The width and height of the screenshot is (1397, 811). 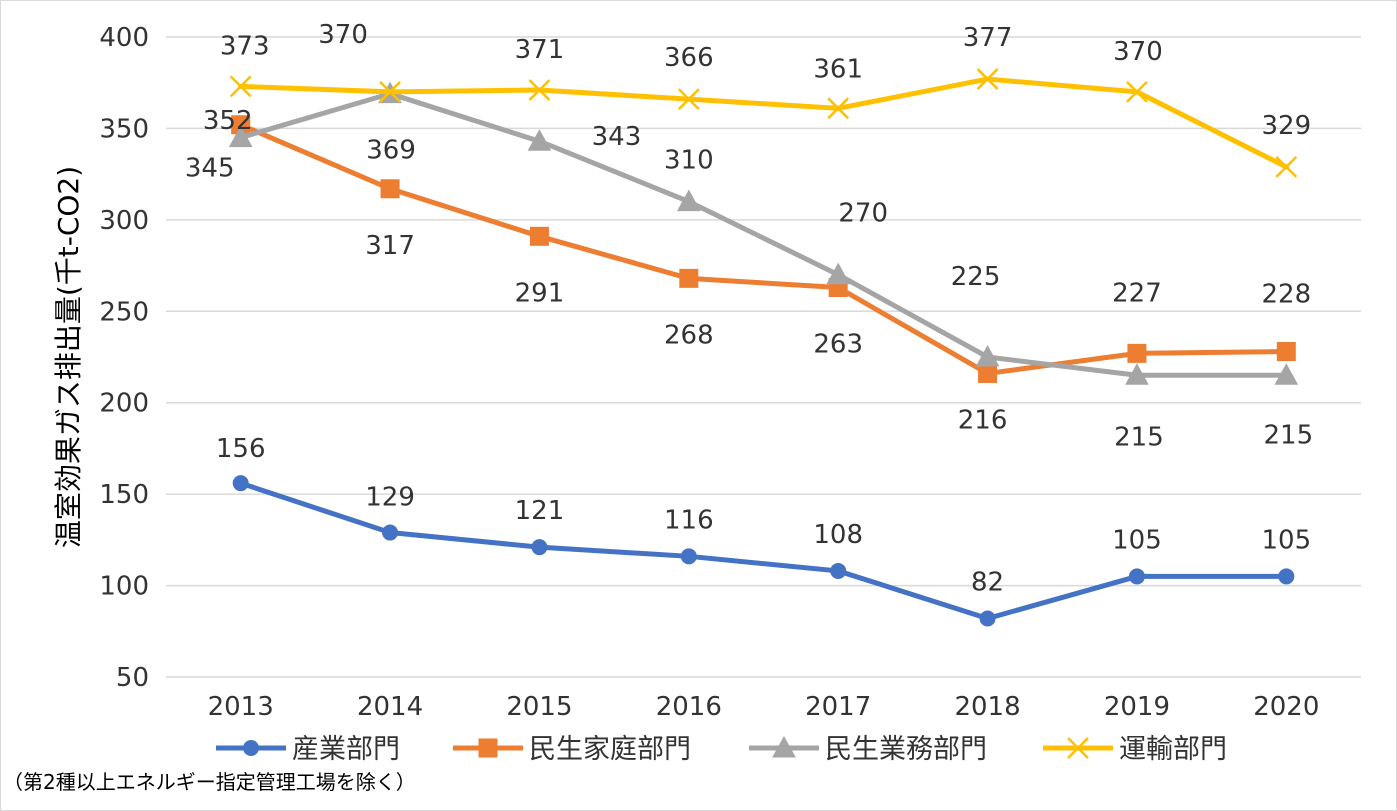 I want to click on data-label: 366, so click(x=689, y=58).